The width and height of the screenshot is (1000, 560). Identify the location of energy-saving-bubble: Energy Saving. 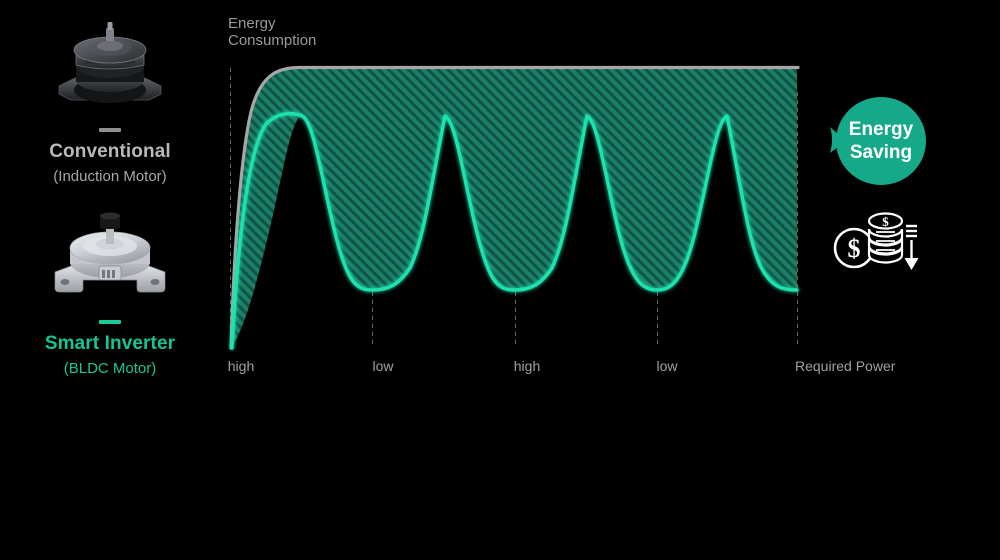
(877, 141).